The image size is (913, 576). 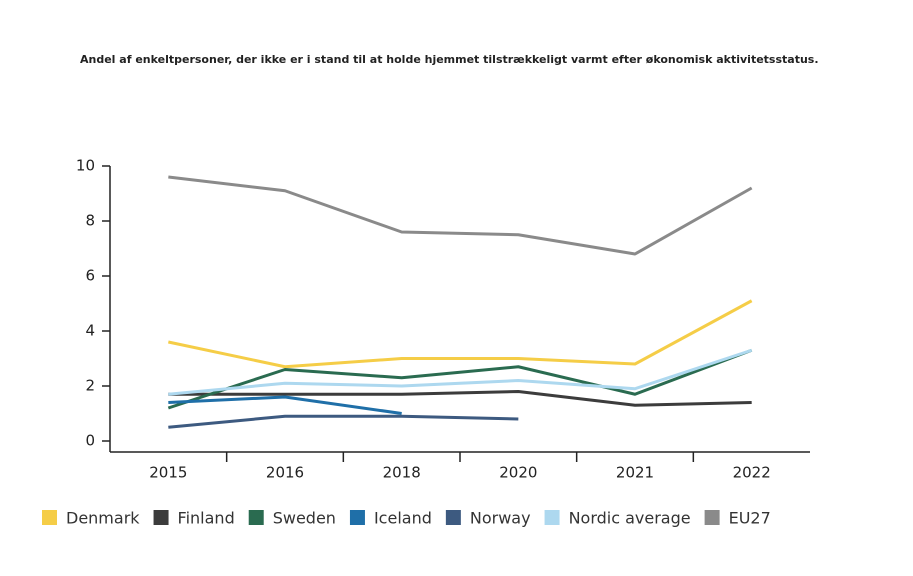 I want to click on y-tick-label: 2, so click(x=90, y=386).